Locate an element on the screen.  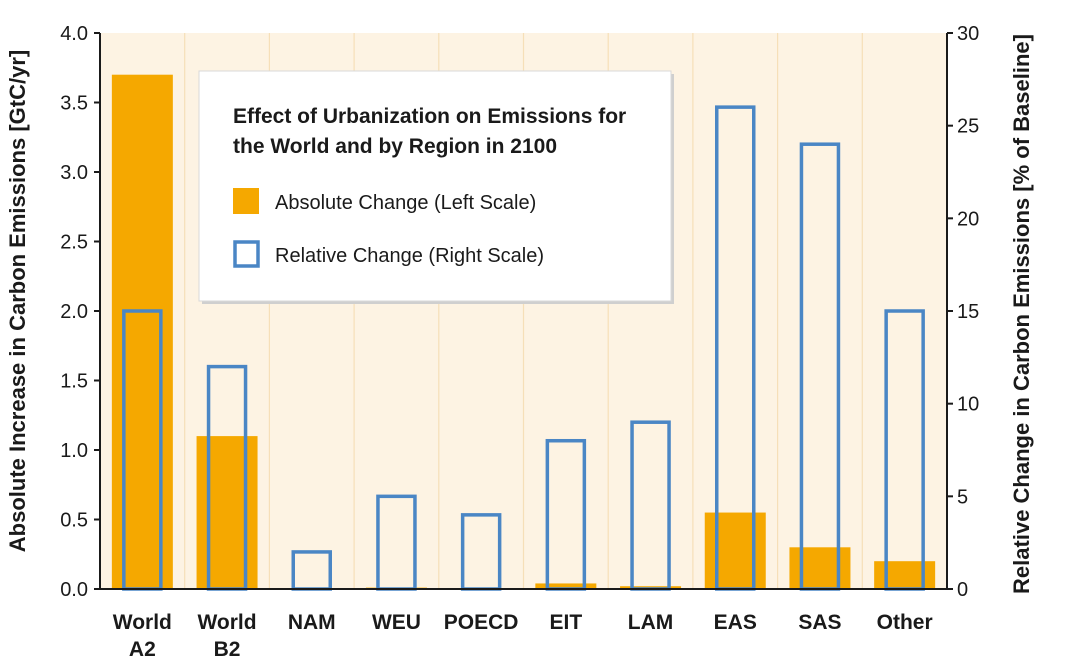
left-tick-label: 0.0 is located at coordinates (74, 590).